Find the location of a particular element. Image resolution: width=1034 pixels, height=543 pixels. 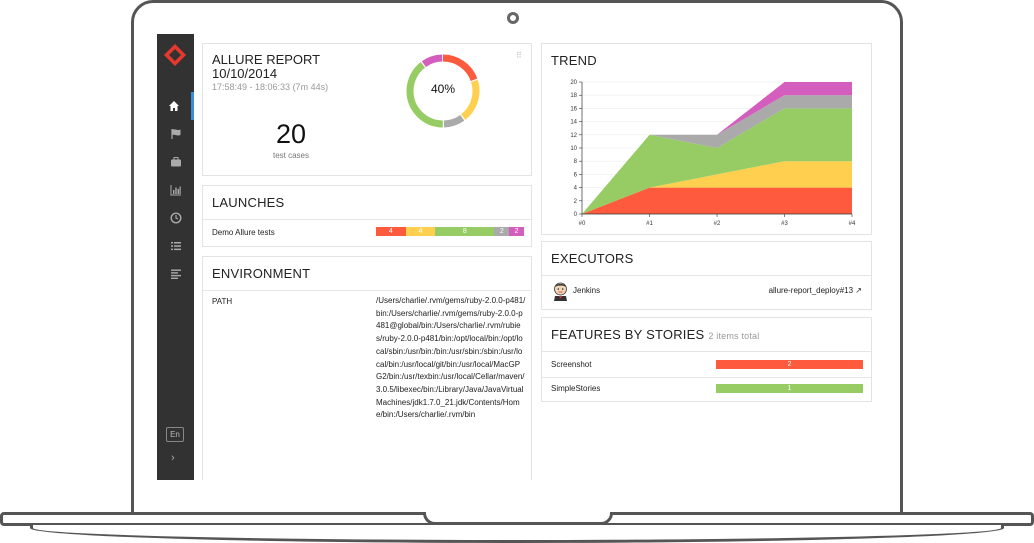

trend-x-tick-label: #0 is located at coordinates (582, 224).